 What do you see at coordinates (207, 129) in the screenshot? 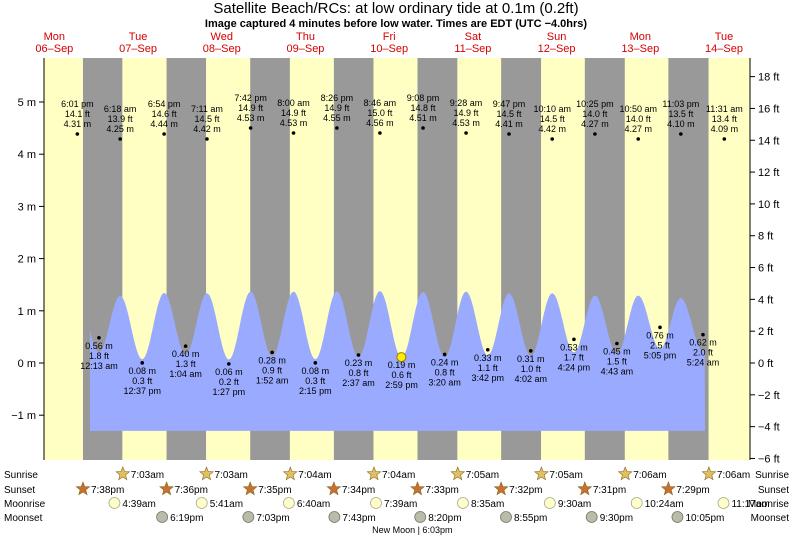
I see `high-tide-m-label: 4.42 m` at bounding box center [207, 129].